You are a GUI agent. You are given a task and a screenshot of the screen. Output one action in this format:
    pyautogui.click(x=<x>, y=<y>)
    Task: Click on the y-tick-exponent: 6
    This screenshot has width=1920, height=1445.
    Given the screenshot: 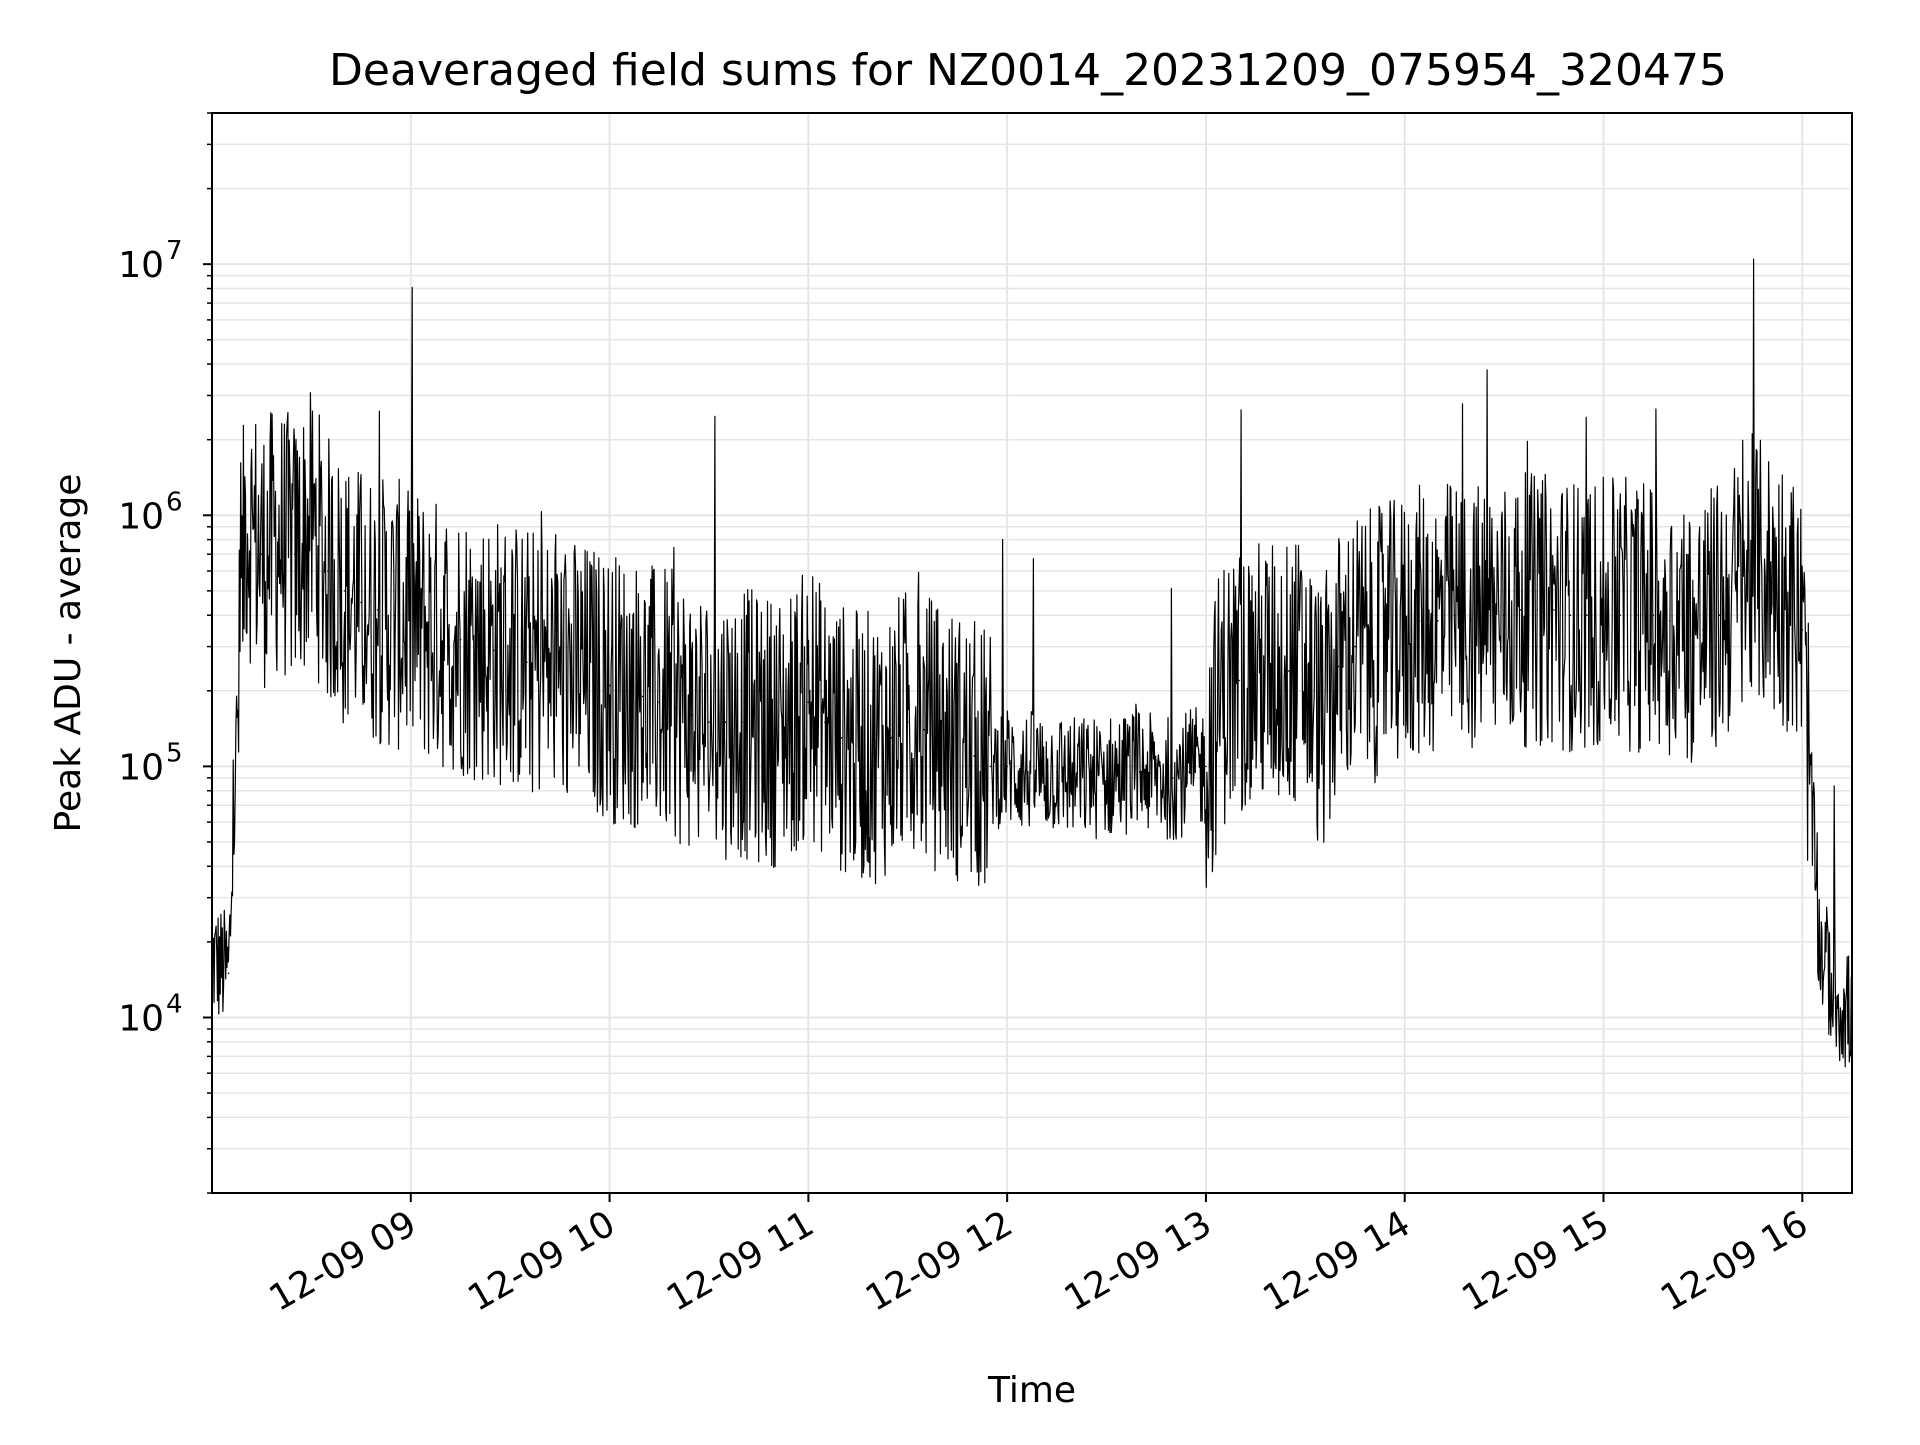 What is the action you would take?
    pyautogui.click(x=174, y=502)
    